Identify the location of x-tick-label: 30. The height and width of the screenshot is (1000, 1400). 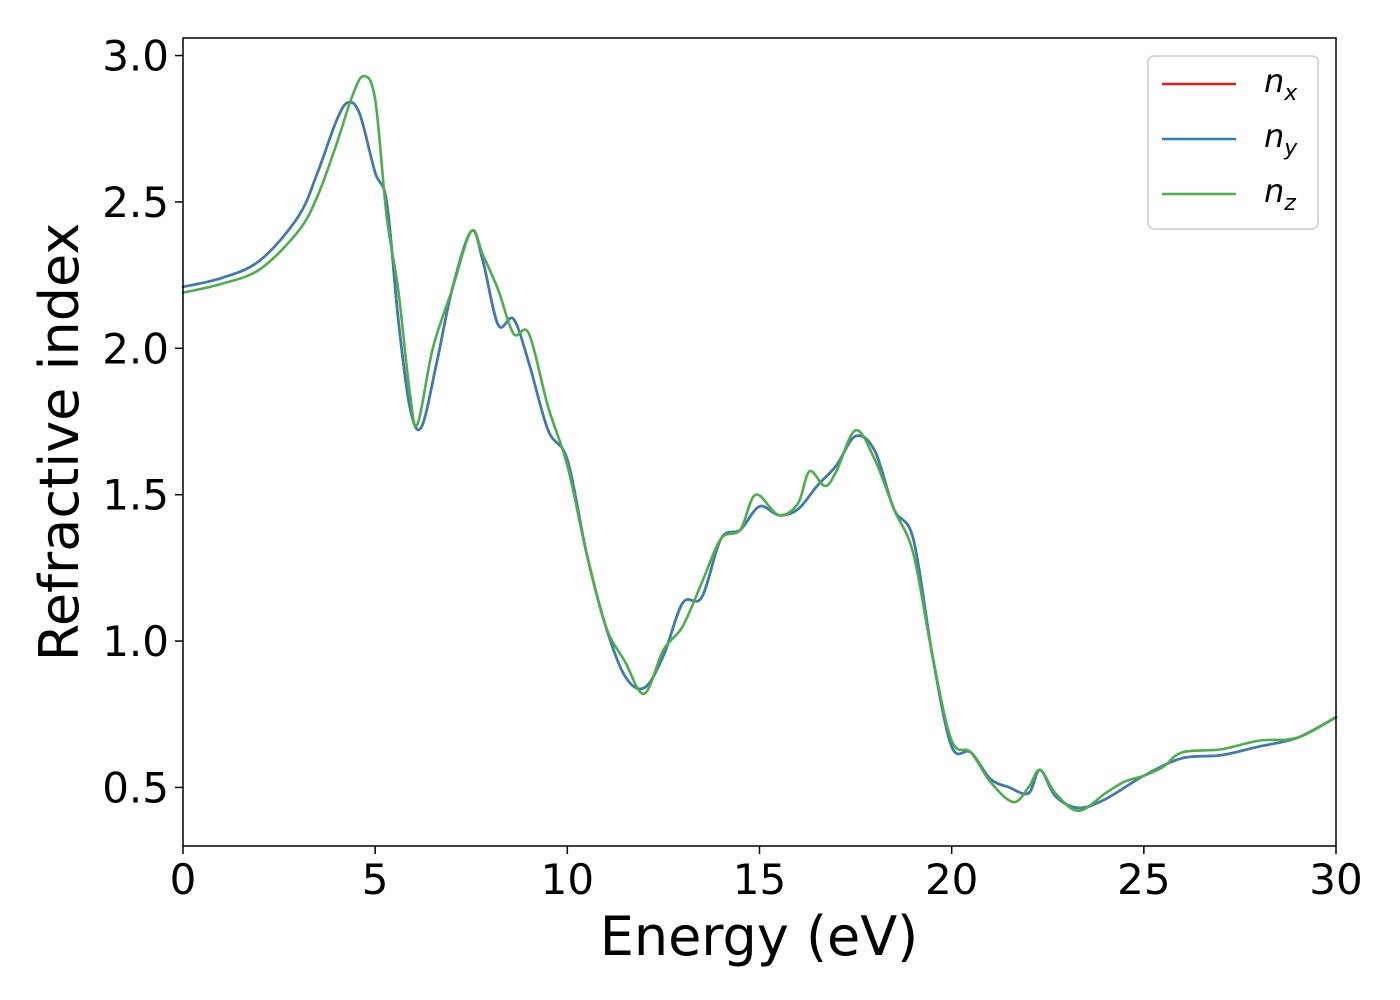
(1335, 879).